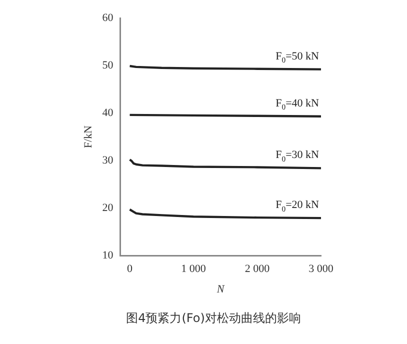 This screenshot has height=344, width=407. Describe the element at coordinates (108, 65) in the screenshot. I see `y-tick-label: 50` at that location.